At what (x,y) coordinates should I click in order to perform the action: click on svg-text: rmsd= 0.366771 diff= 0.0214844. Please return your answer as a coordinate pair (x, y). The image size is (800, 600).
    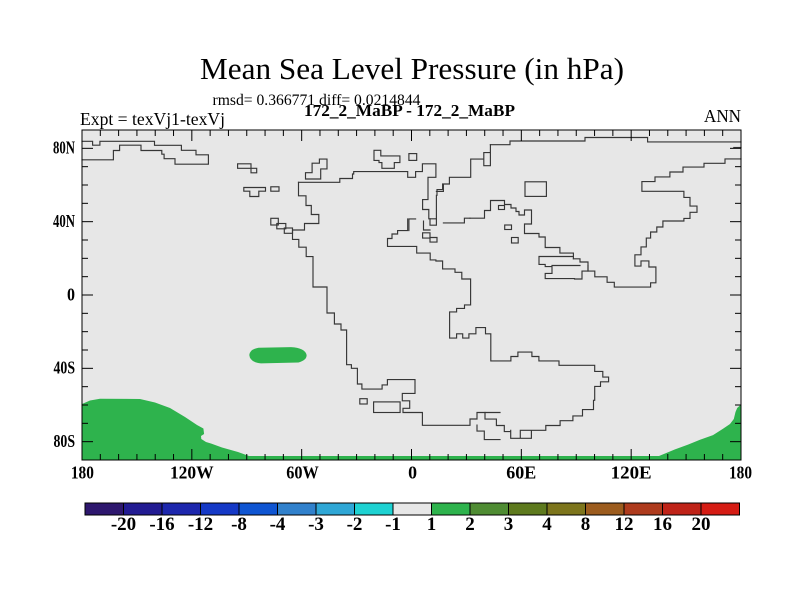
    Looking at the image, I should click on (317, 100).